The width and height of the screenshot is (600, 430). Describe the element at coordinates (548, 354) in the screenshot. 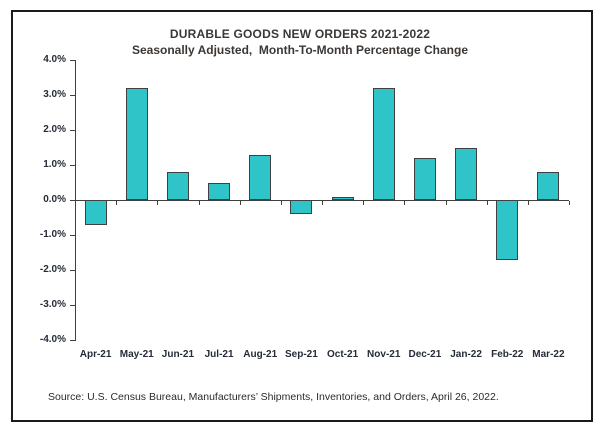

I see `x-axis-label: Mar-22` at that location.